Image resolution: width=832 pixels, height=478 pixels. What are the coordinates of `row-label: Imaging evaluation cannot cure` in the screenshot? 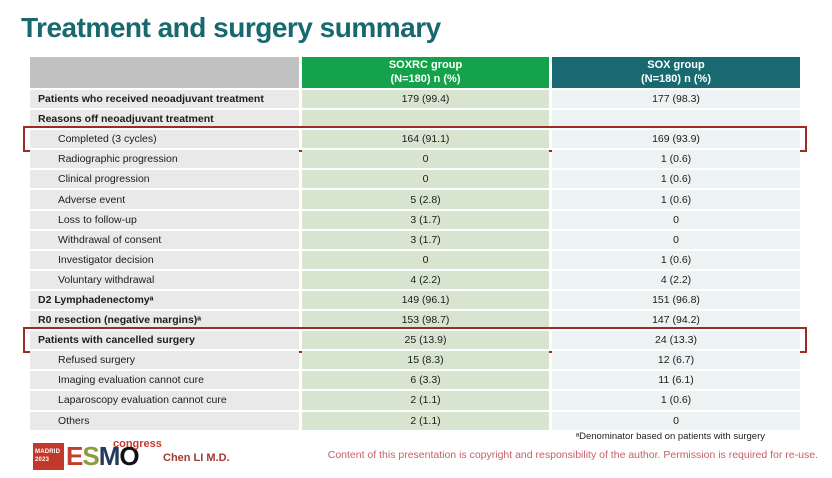 It's located at (164, 380).